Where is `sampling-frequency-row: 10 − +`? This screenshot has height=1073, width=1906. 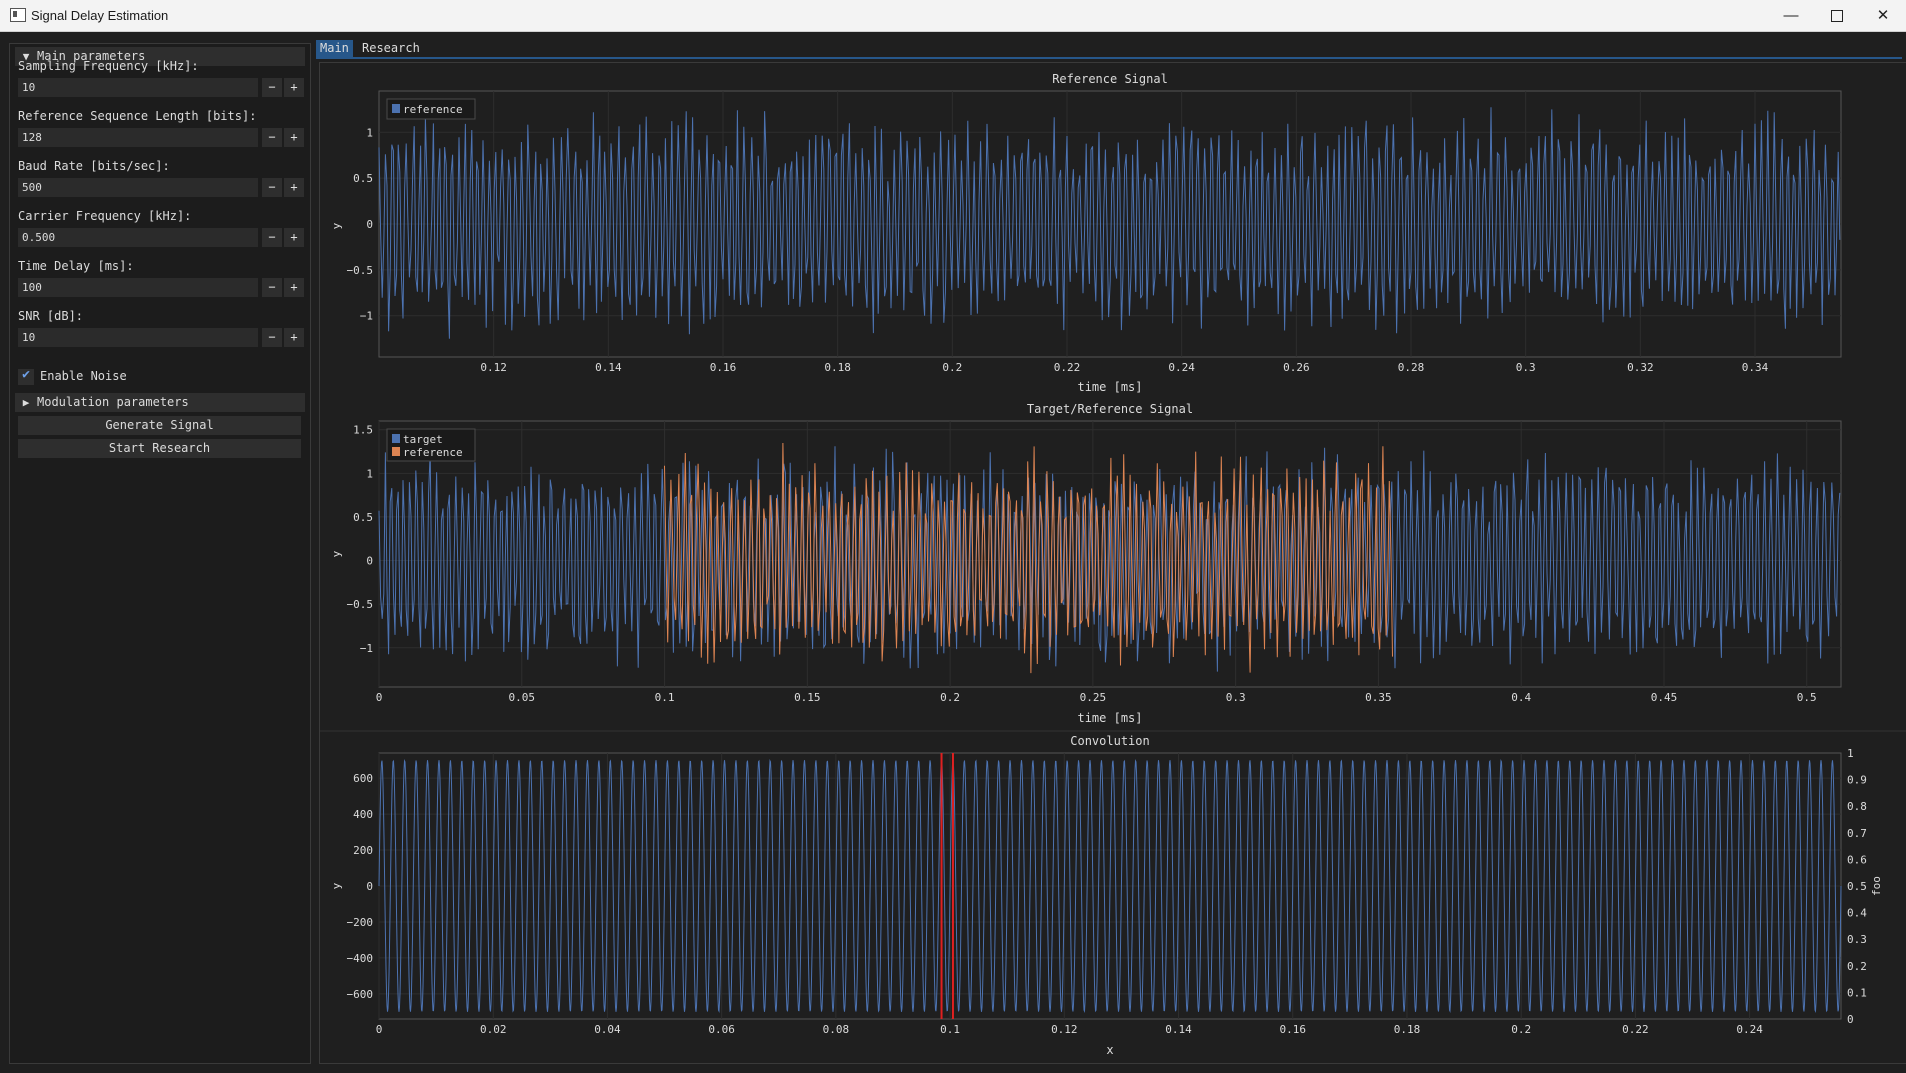
sampling-frequency-row: 10 − + is located at coordinates (163, 87).